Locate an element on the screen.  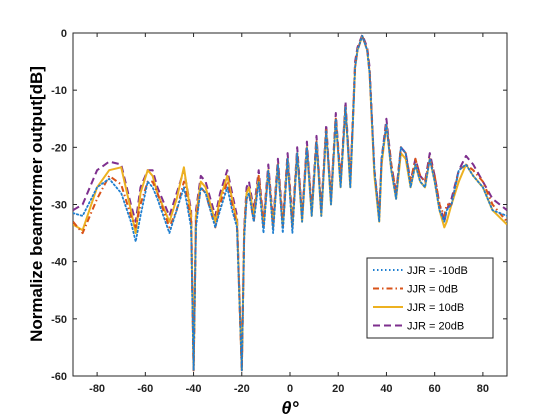
x-tick-label: 20 is located at coordinates (338, 389).